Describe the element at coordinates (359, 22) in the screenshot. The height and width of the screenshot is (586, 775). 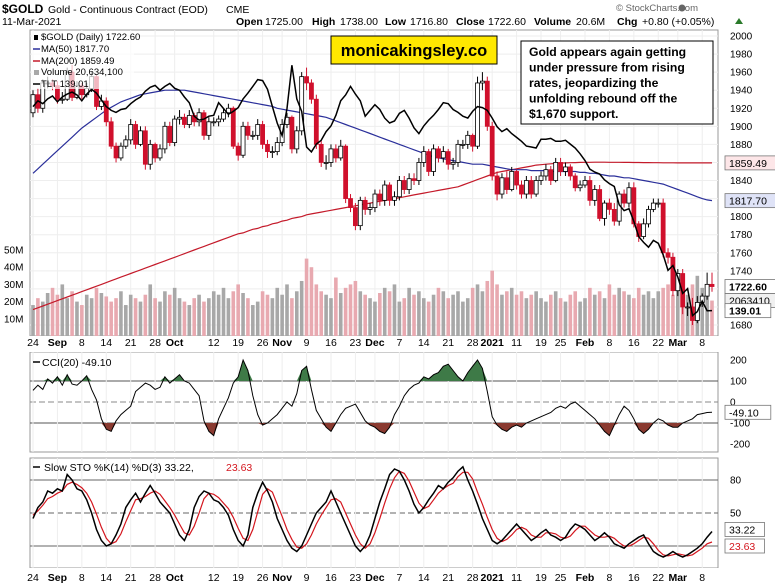
I see `svg-text: 1738.00` at that location.